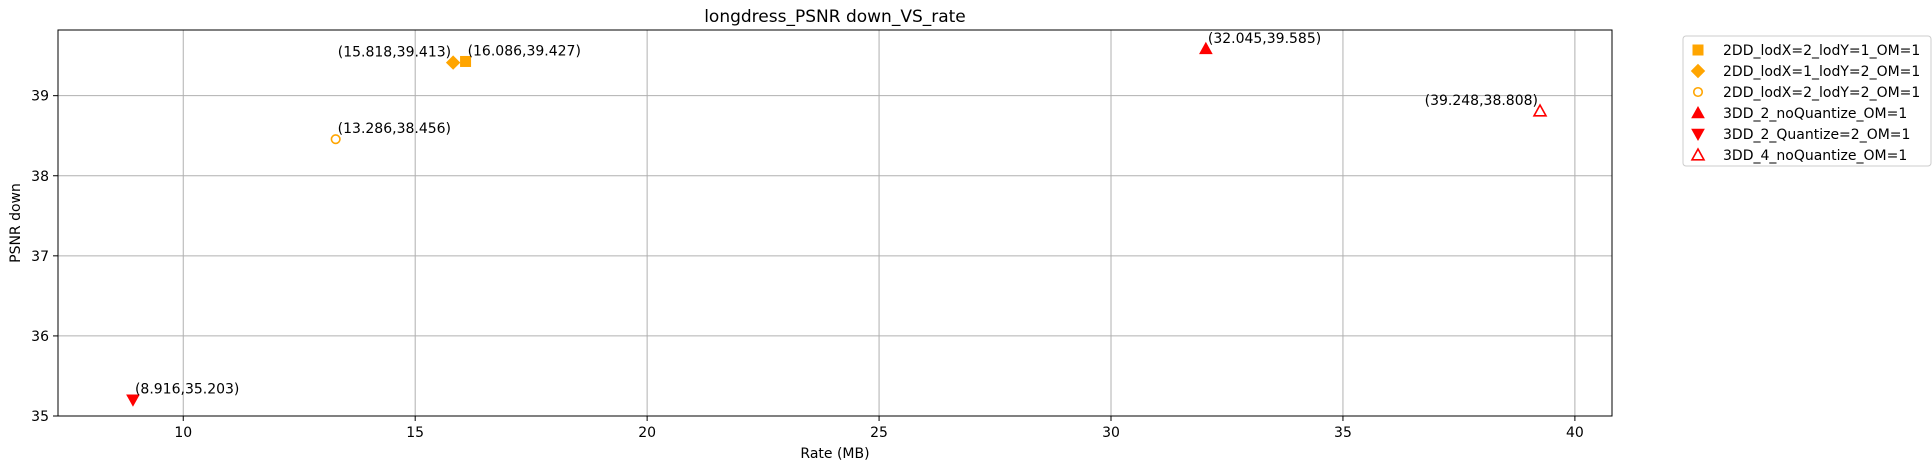 The width and height of the screenshot is (1932, 468). Describe the element at coordinates (40, 97) in the screenshot. I see `y-tick-label: 39` at that location.